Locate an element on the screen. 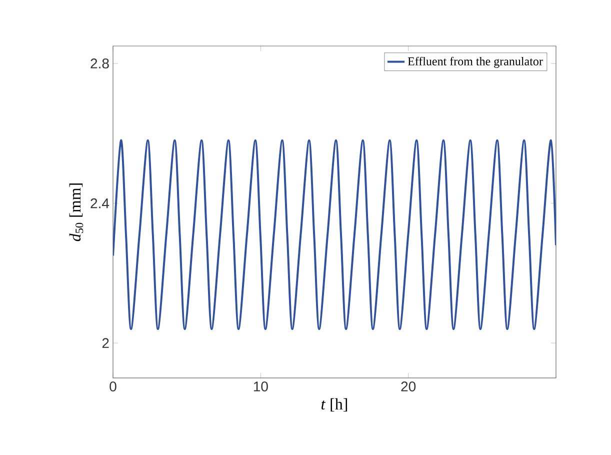  x-tick-label: 0 is located at coordinates (113, 387).